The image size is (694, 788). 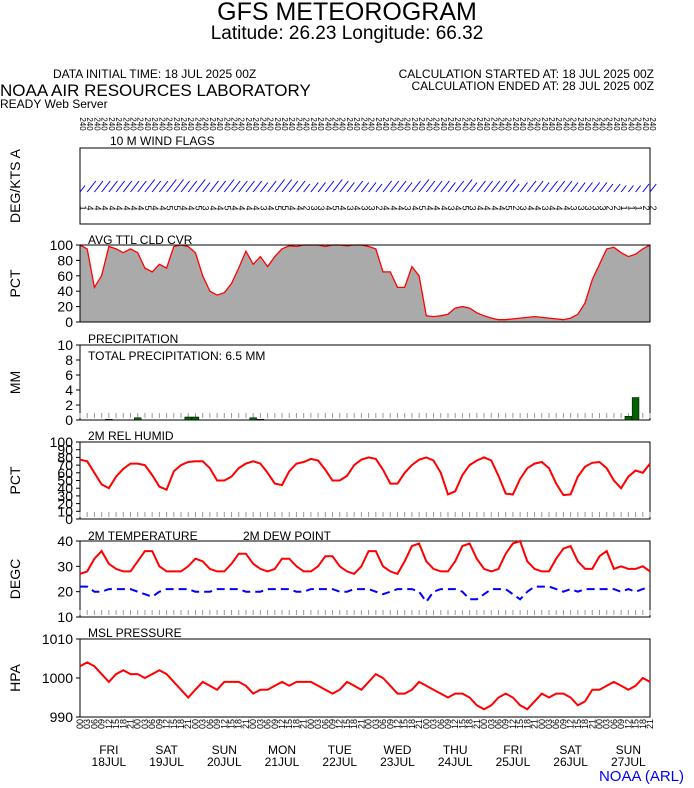 What do you see at coordinates (69, 322) in the screenshot?
I see `y-tick-label: 0` at bounding box center [69, 322].